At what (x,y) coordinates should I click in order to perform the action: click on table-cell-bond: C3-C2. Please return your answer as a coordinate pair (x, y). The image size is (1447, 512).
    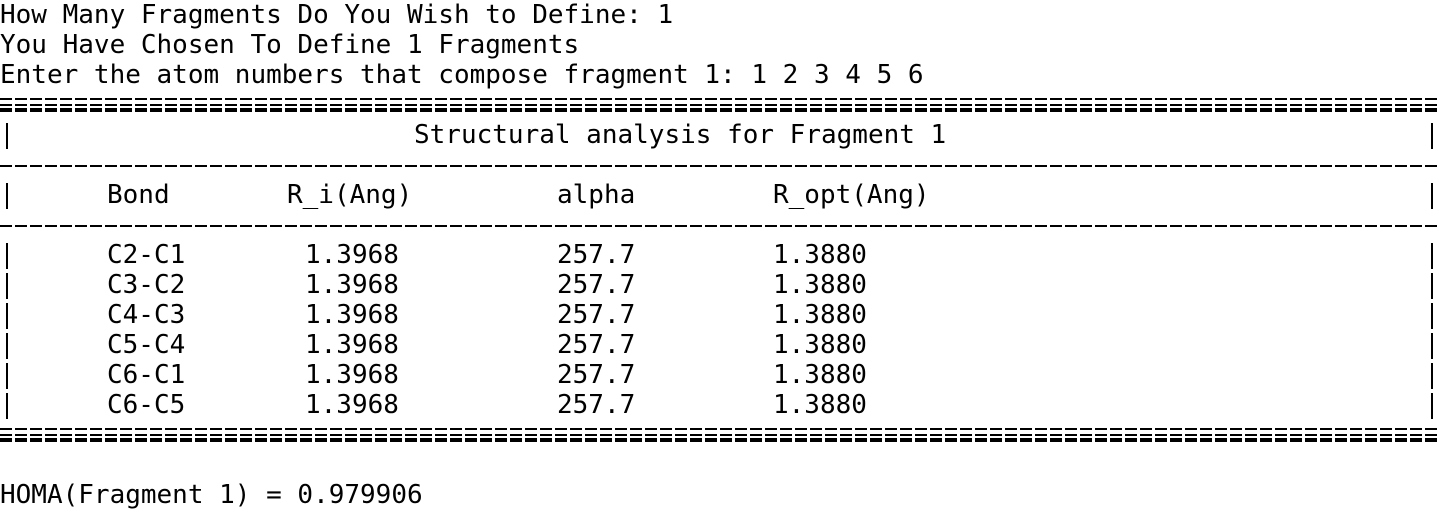
    Looking at the image, I should click on (146, 285).